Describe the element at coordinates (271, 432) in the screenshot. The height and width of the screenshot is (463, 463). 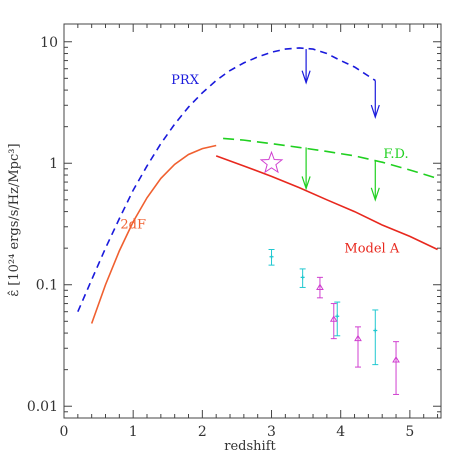
I see `x-tick-label: 3` at that location.